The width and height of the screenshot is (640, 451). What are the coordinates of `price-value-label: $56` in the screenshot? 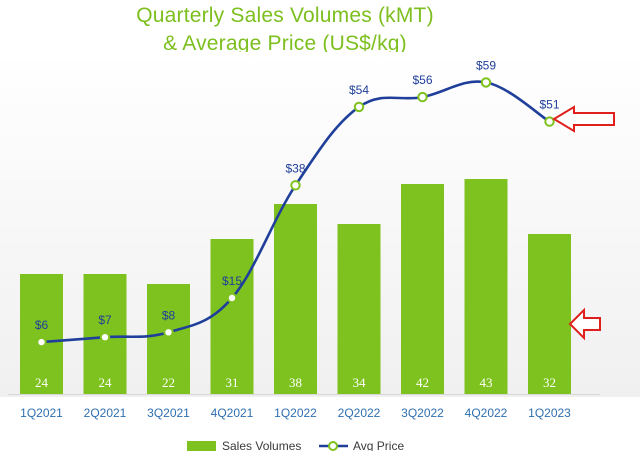 It's located at (422, 80).